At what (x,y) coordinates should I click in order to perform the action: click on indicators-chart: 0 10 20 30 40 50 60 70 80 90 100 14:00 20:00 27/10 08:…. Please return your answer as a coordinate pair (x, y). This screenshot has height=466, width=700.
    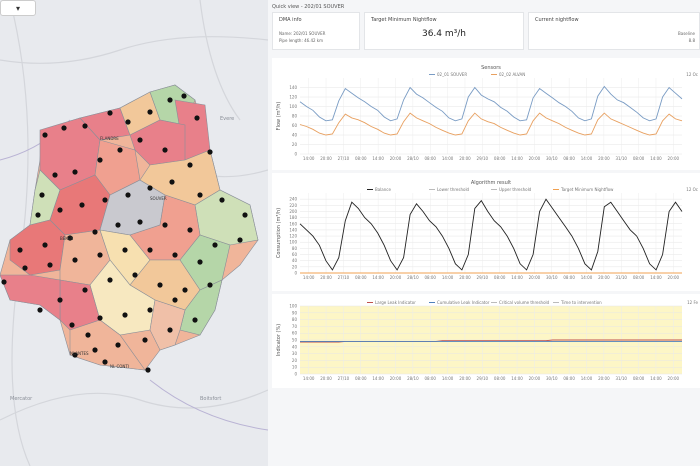
    Looking at the image, I should click on (486, 341).